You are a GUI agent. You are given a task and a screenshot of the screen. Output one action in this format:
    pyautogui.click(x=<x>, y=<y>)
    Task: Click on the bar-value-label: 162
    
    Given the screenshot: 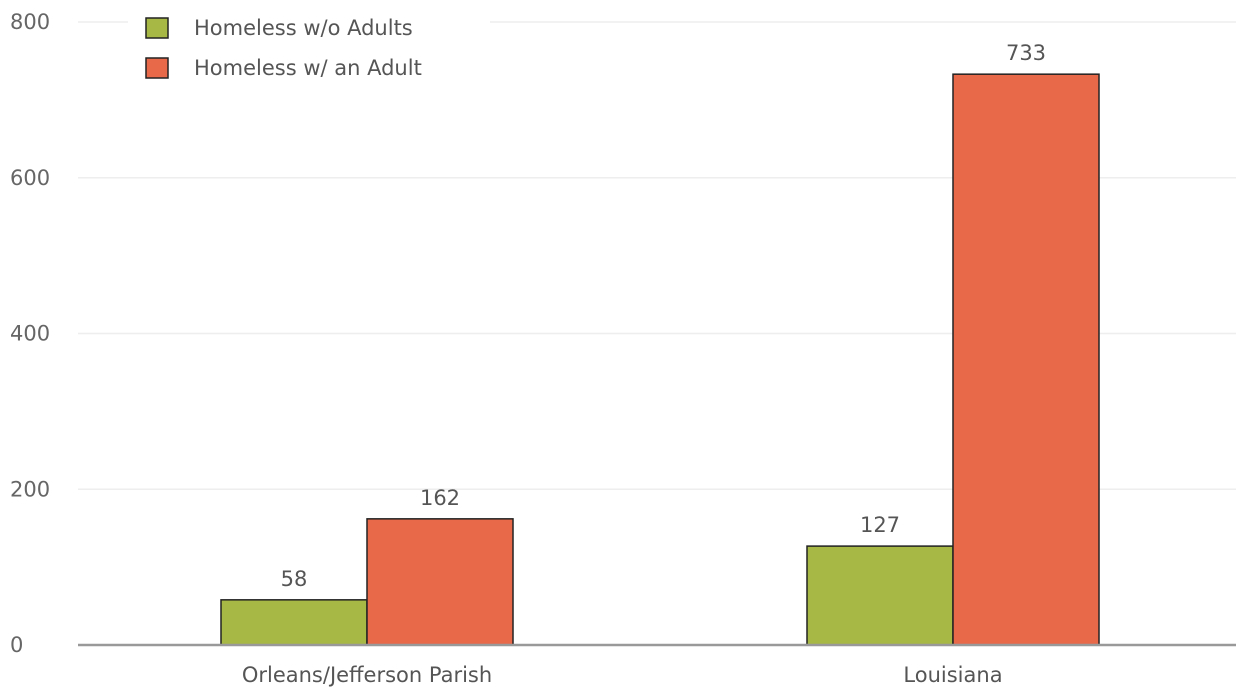 What is the action you would take?
    pyautogui.click(x=440, y=498)
    